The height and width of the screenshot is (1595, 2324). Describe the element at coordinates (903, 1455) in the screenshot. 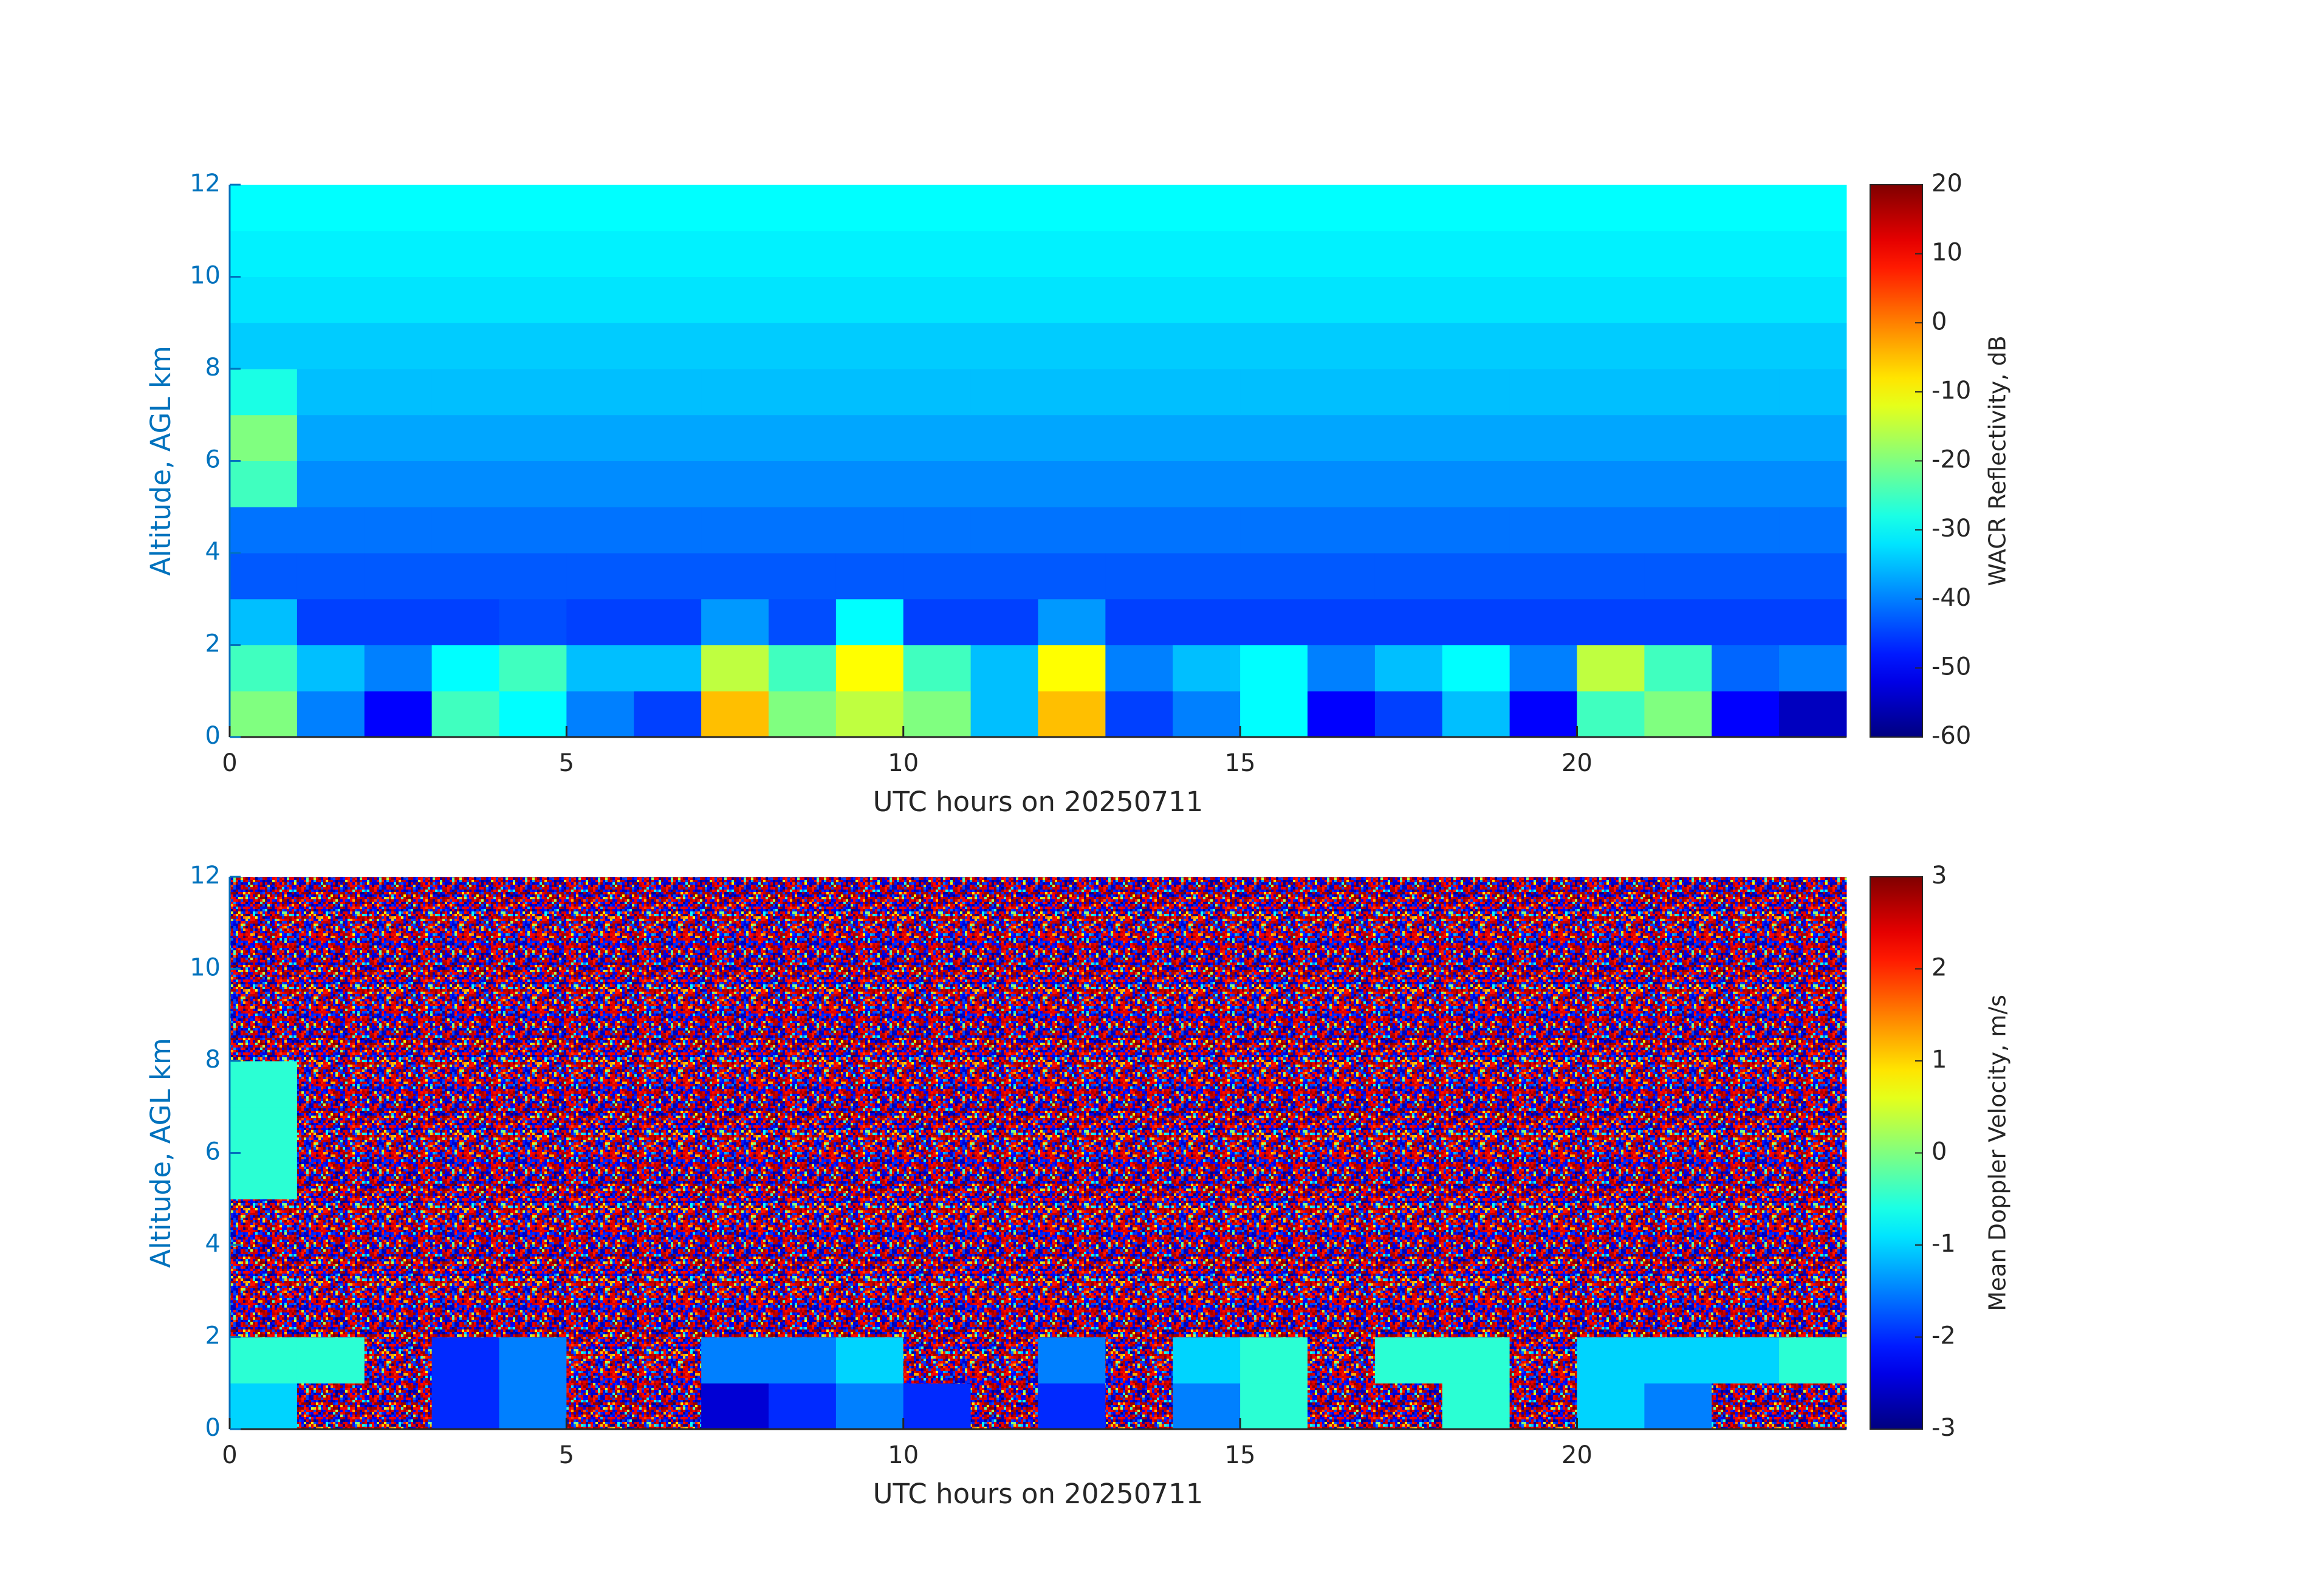

I see `x-tick-label: 10` at that location.